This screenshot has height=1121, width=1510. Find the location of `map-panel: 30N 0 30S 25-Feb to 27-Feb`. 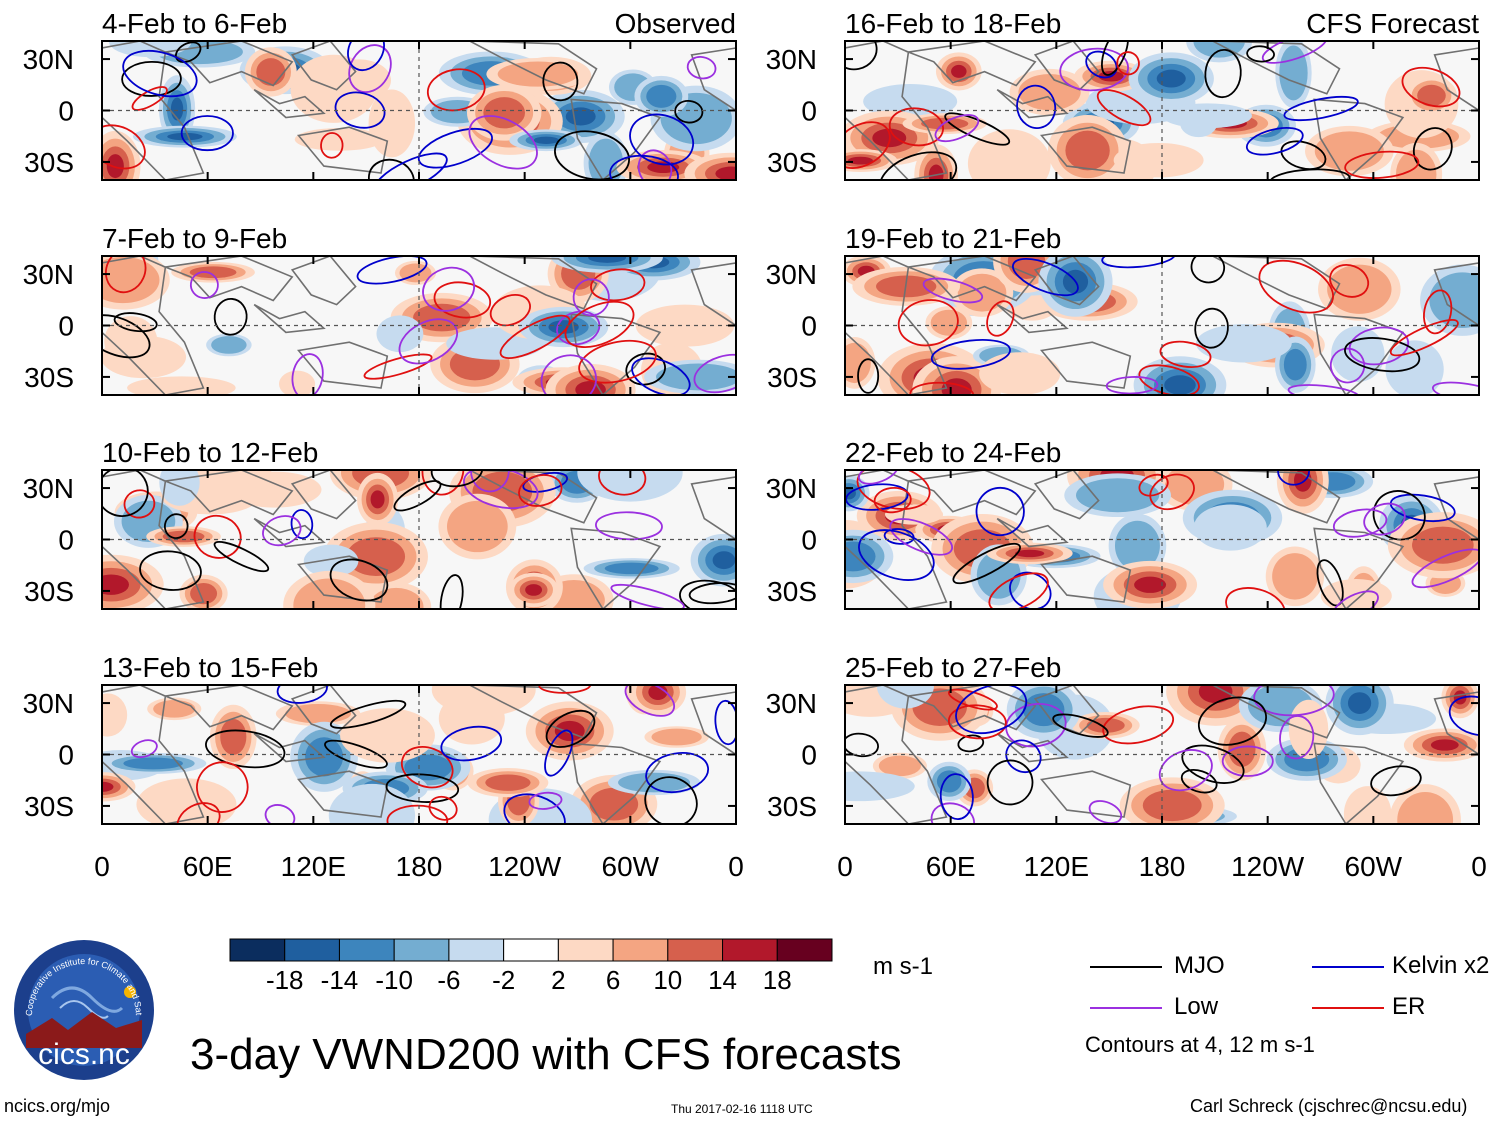

map-panel: 30N 0 30S 25-Feb to 27-Feb is located at coordinates (1123, 738).